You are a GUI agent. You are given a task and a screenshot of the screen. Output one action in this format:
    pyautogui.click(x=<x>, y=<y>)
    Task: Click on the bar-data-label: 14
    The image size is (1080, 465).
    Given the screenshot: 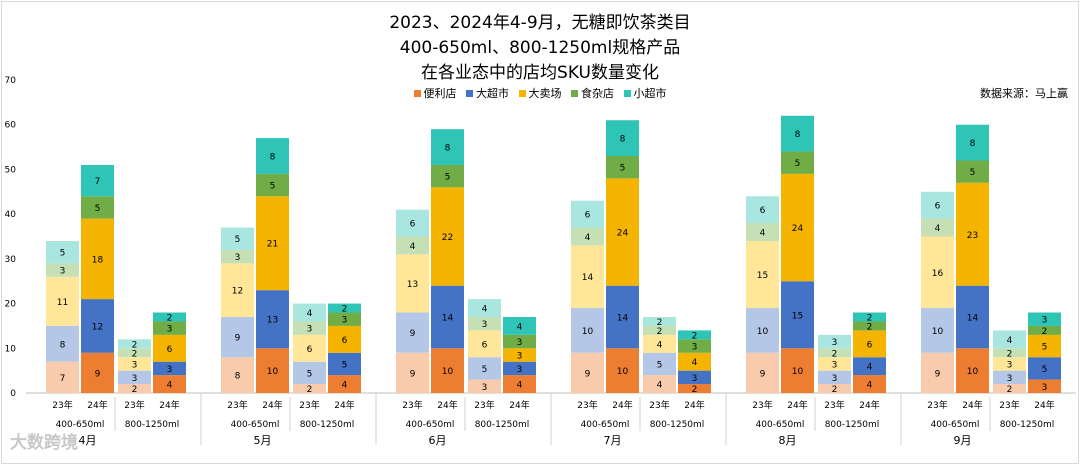 What is the action you would take?
    pyautogui.click(x=623, y=318)
    